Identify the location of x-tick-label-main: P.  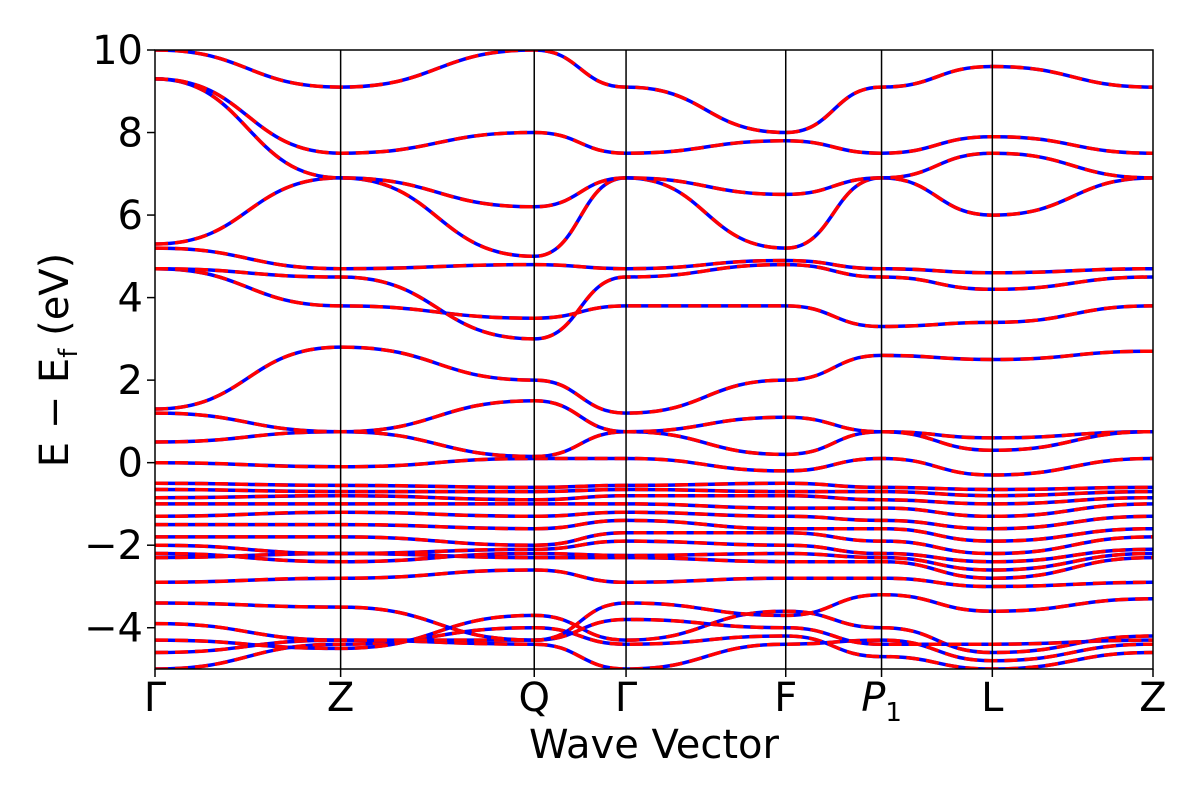
(873, 698).